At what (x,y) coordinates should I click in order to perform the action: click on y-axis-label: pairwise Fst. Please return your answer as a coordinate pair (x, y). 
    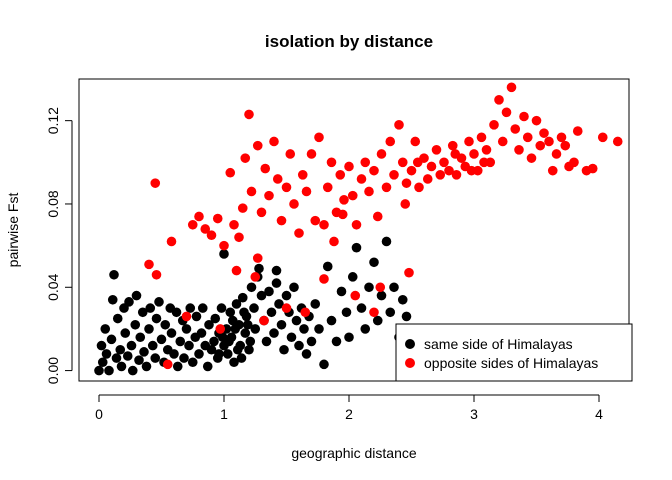
    Looking at the image, I should click on (13, 230).